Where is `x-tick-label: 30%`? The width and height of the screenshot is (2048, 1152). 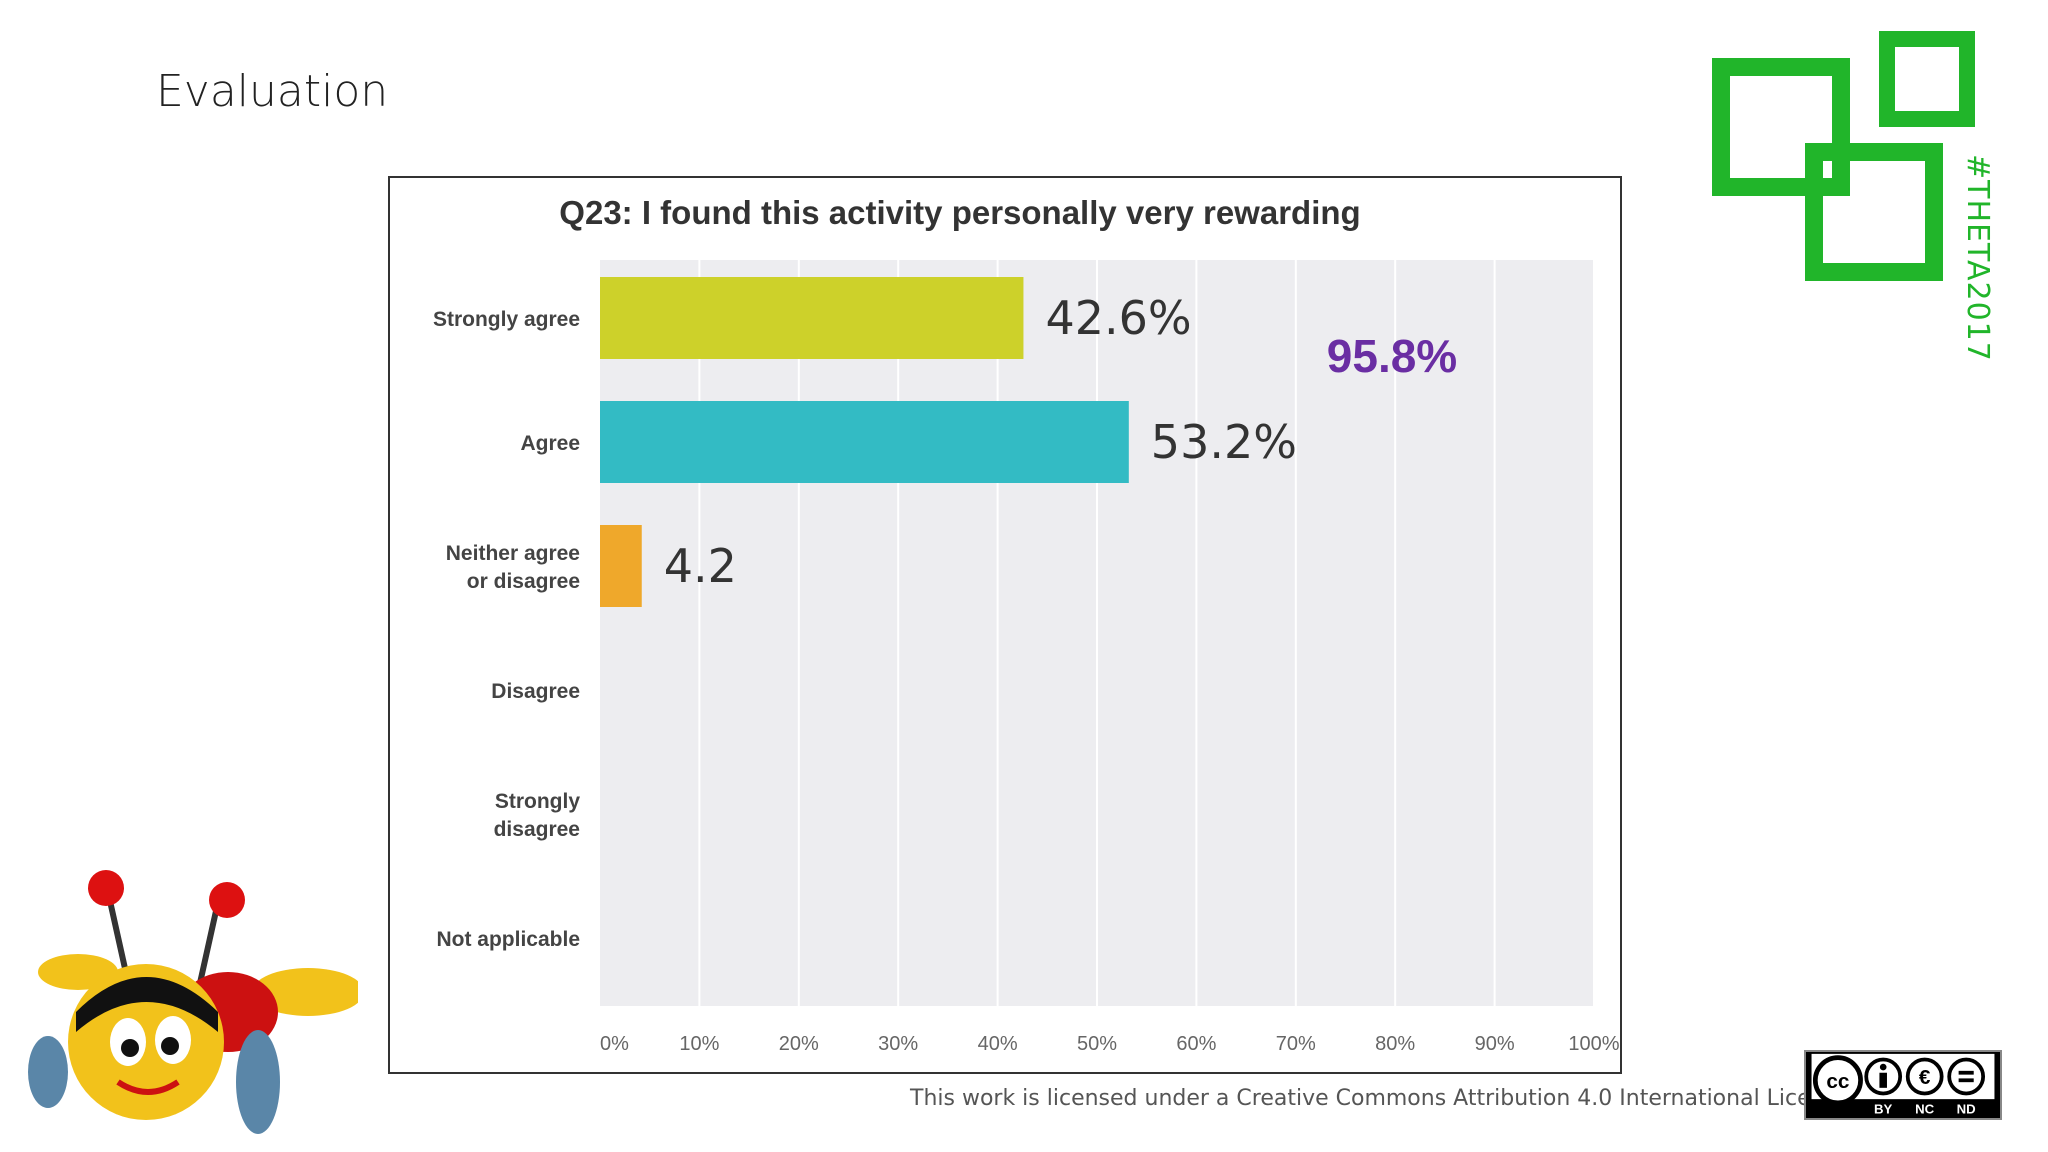
x-tick-label: 30% is located at coordinates (898, 1044).